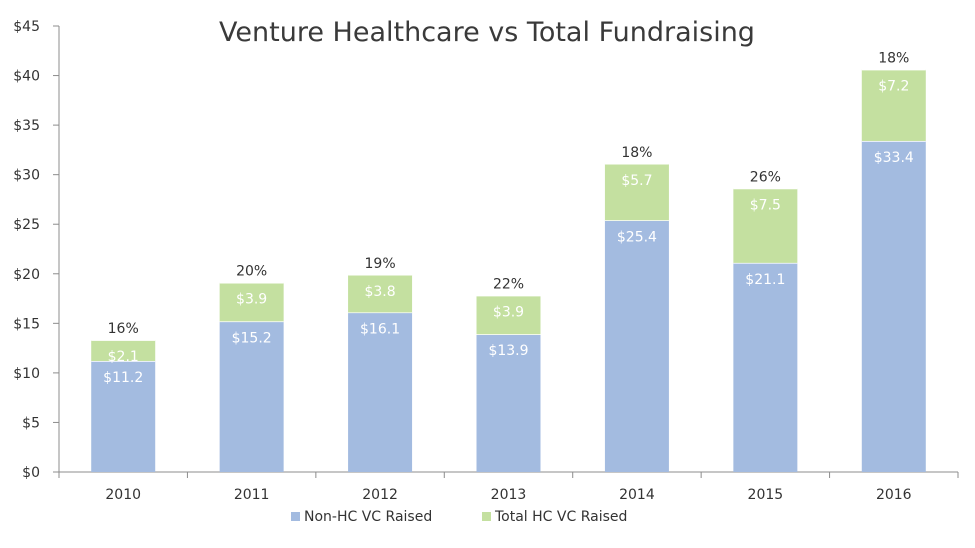 Image resolution: width=975 pixels, height=548 pixels. What do you see at coordinates (368, 517) in the screenshot?
I see `legend-label: Non-HC VC Raised` at bounding box center [368, 517].